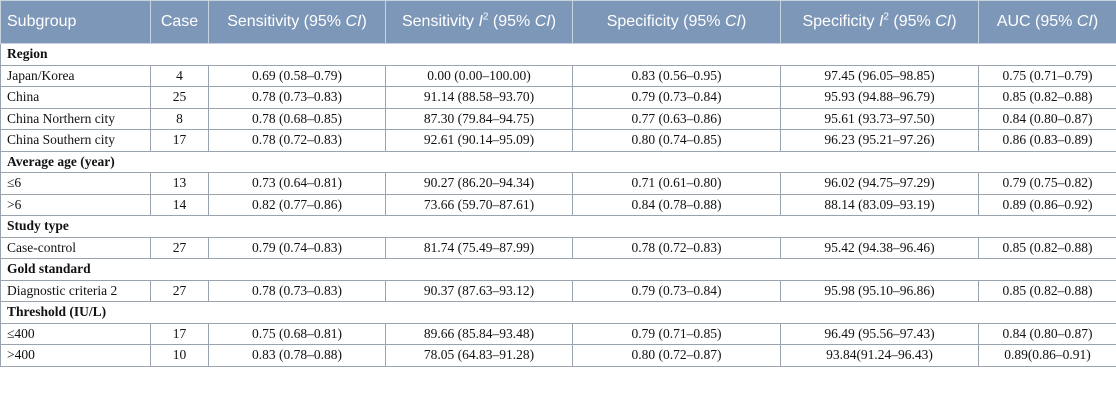  Describe the element at coordinates (75, 204) in the screenshot. I see `subgroup-cell: >6` at that location.